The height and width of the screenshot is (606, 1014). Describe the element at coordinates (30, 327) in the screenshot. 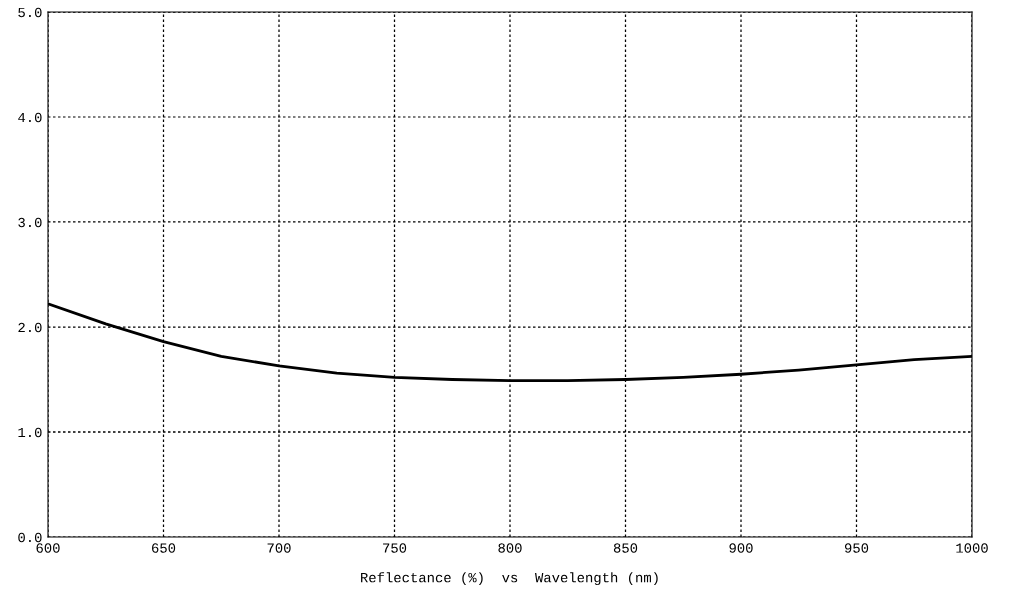

I see `y-tick-label: 2.0` at that location.